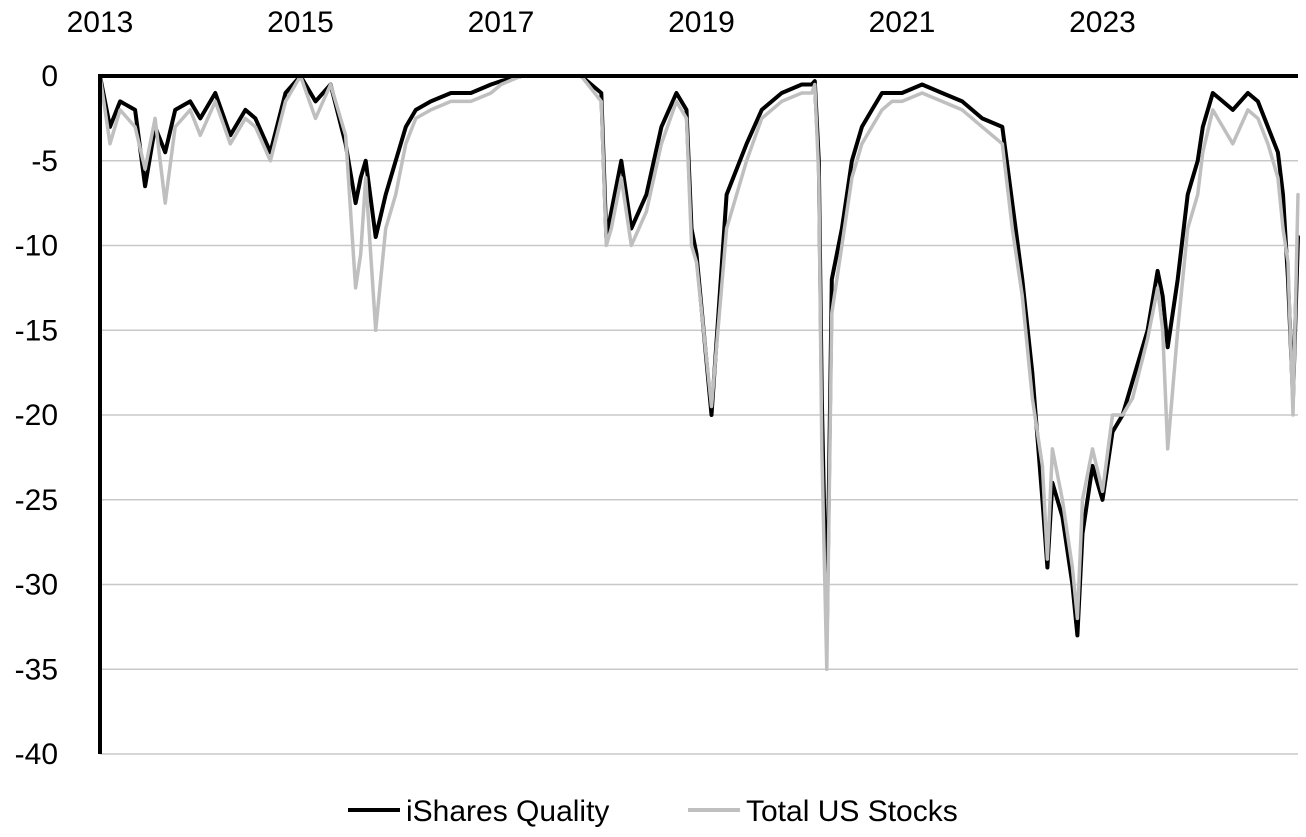 The width and height of the screenshot is (1306, 837). I want to click on y-tick-label: -40, so click(36, 754).